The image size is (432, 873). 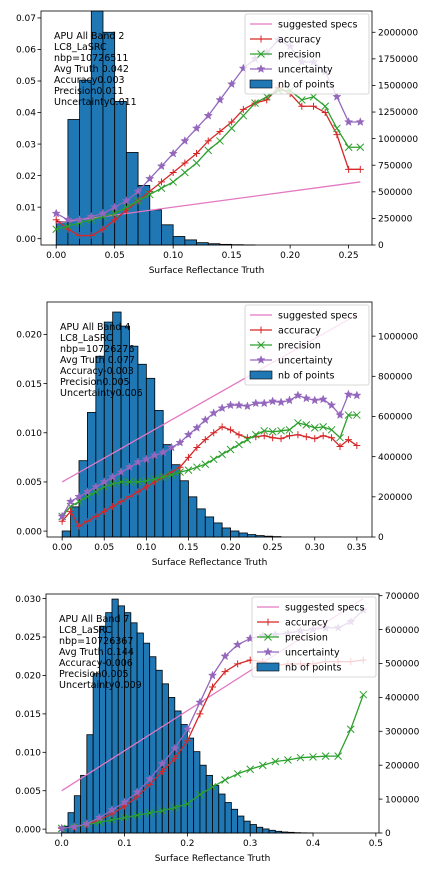 I want to click on y2-tick-label: 750000, so click(x=395, y=166).